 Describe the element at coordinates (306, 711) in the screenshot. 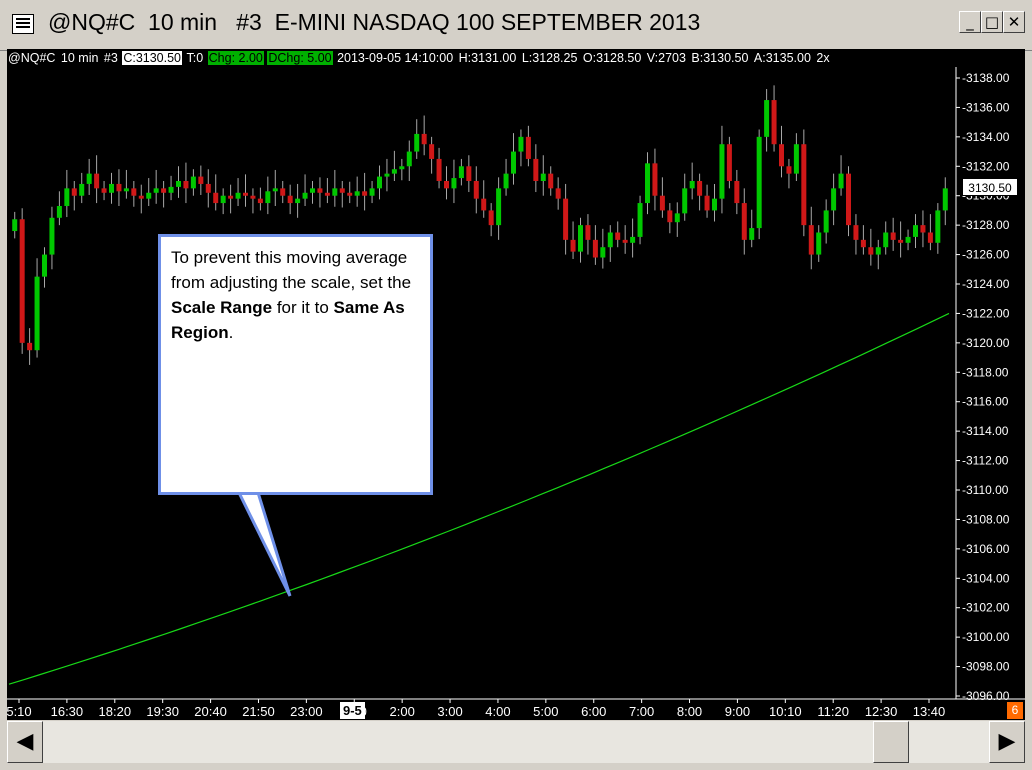

I see `time-tick-label: 23:00` at that location.